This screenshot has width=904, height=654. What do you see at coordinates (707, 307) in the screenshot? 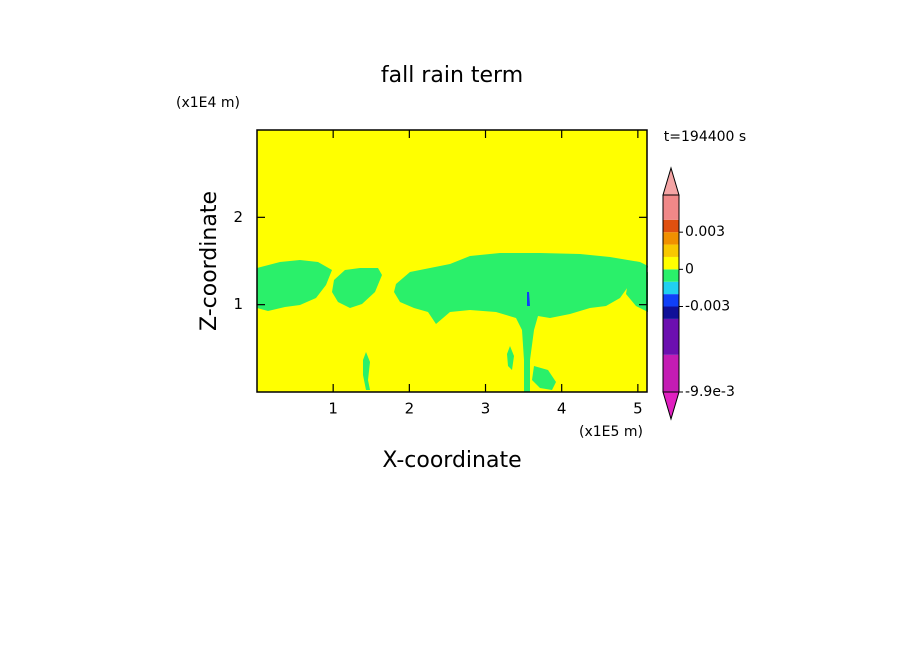
I see `colorbar-tick-label: -0.003` at bounding box center [707, 307].